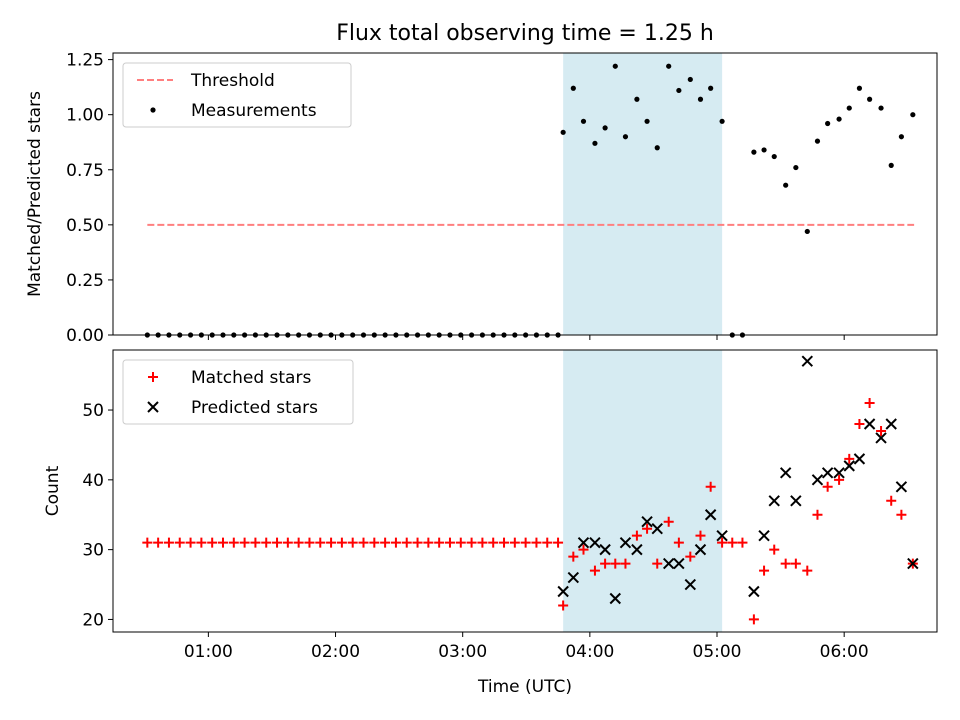  I want to click on legend: Matched stars Predicted stars, so click(238, 392).